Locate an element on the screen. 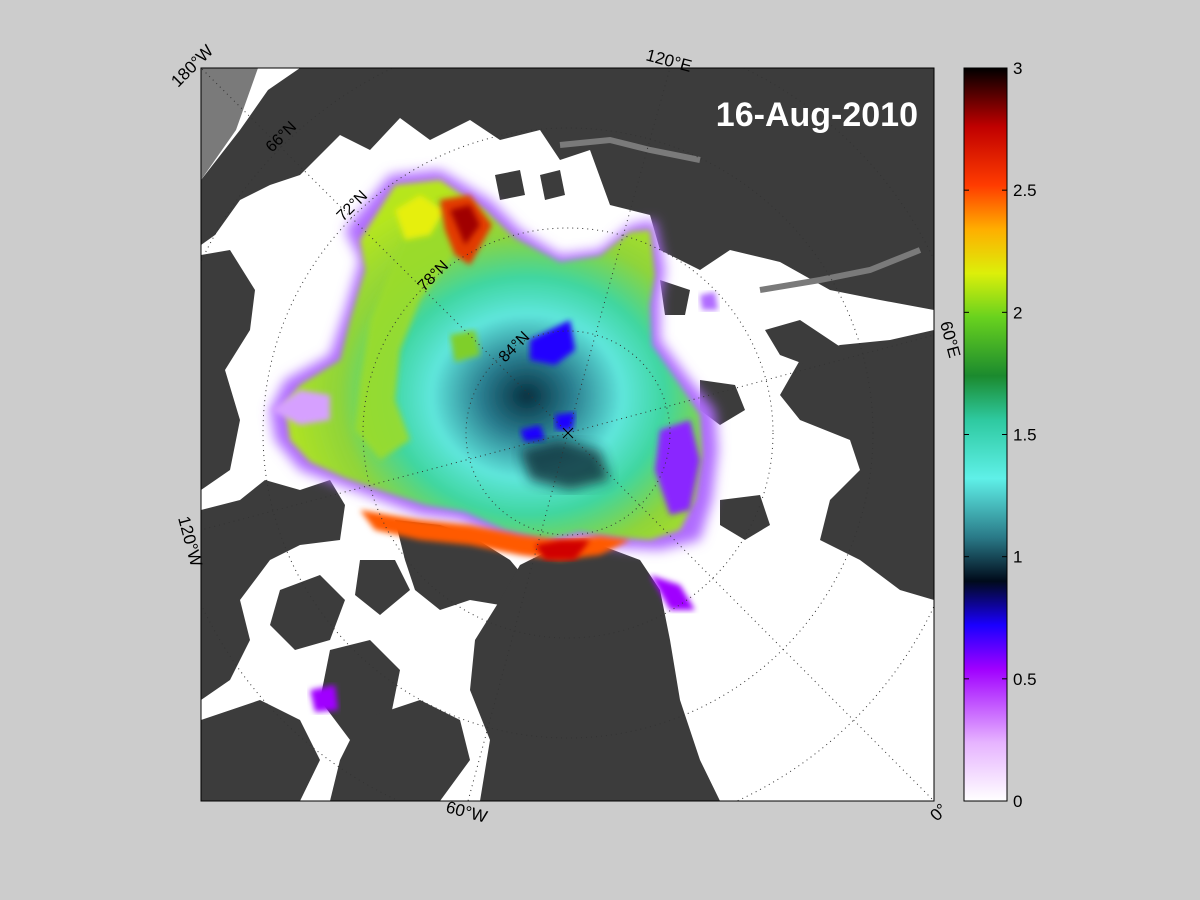 The image size is (1200, 900). lon-60w-label: 60°W is located at coordinates (466, 812).